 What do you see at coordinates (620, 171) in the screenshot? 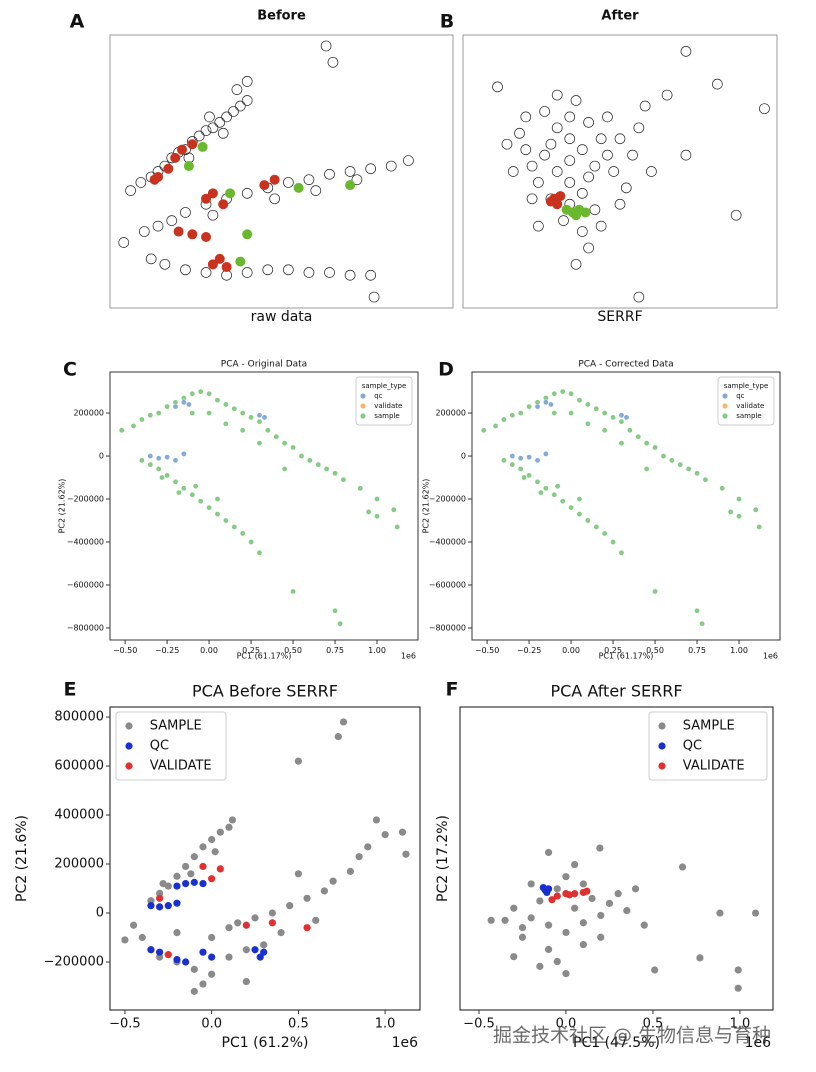
I see `axes-frame` at bounding box center [620, 171].